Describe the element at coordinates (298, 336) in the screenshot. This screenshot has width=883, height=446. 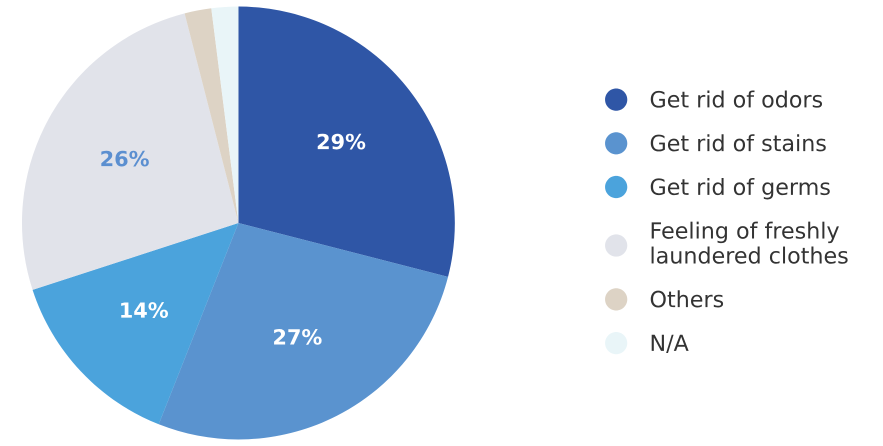
I see `data-label: 27%` at that location.